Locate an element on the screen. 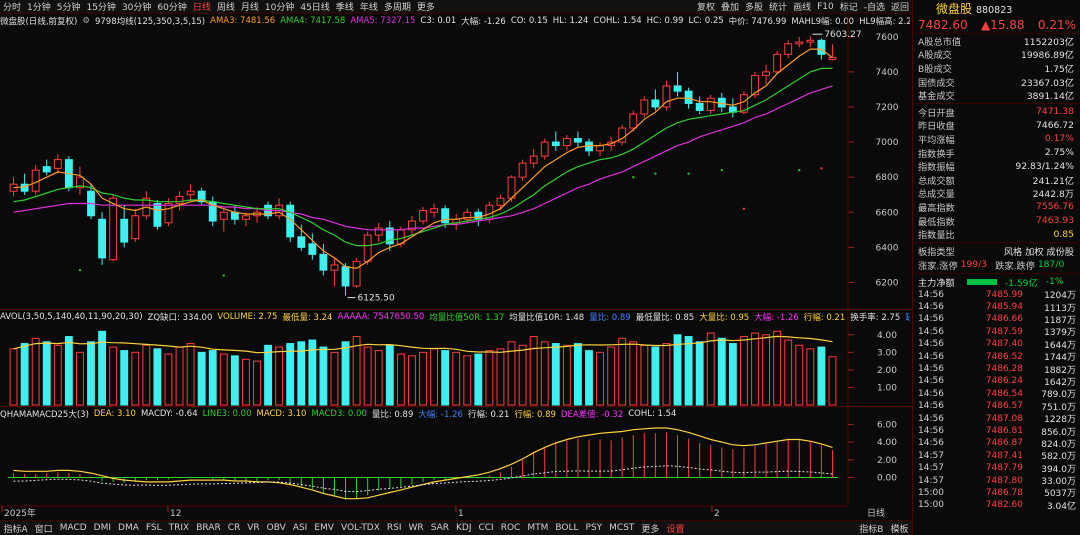 Image resolution: width=1080 pixels, height=535 pixels. ma-label: 9798均线(125,350,3,5,15) is located at coordinates (150, 22).